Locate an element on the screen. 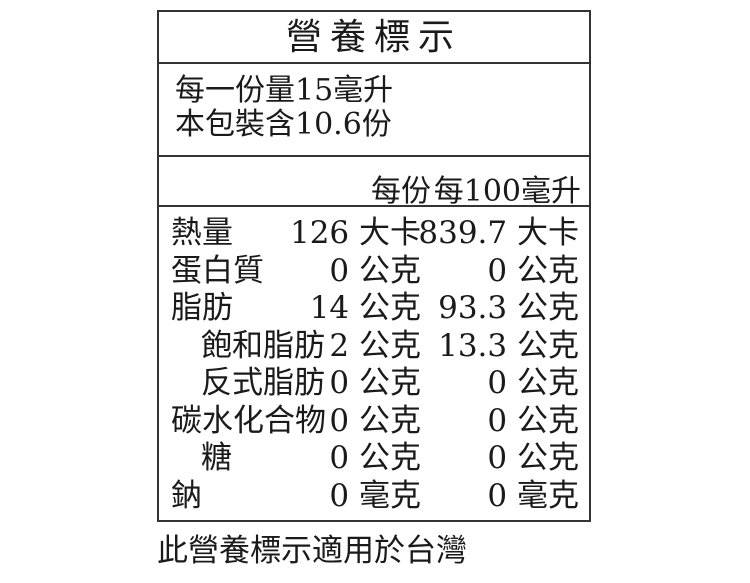 The height and width of the screenshot is (583, 750). nutrient-row: 蛋白質 0 公克 0 公克 is located at coordinates (374, 272).